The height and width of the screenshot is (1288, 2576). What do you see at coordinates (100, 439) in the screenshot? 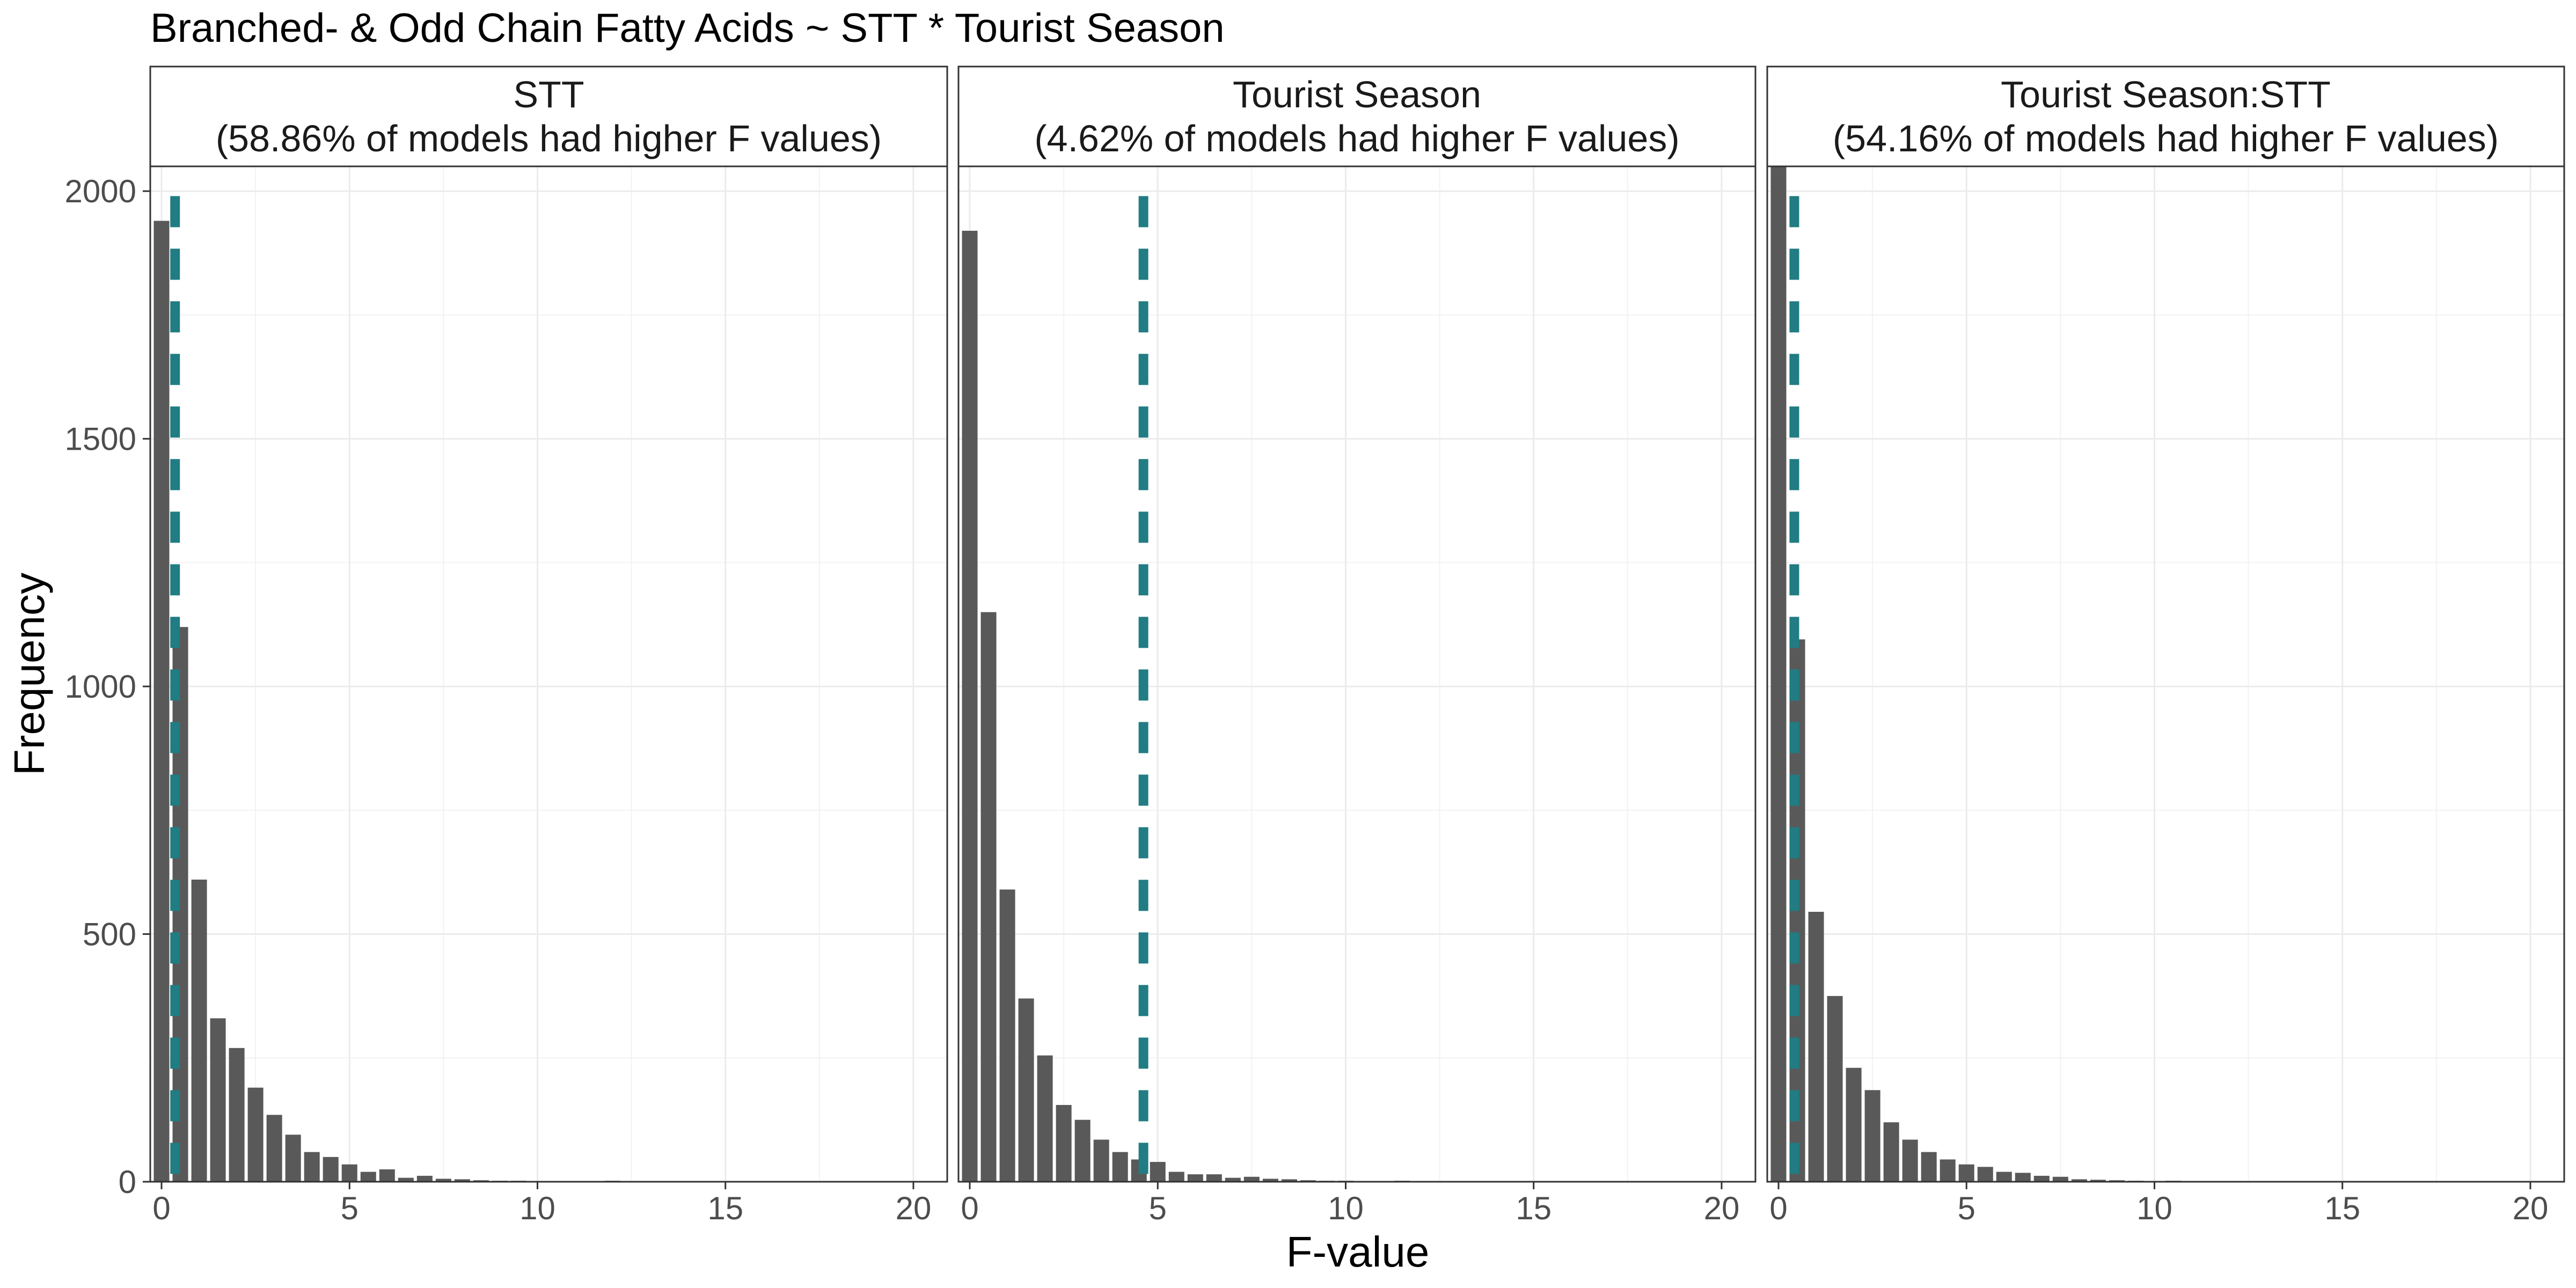
I see `y-tick-label: 1500` at bounding box center [100, 439].